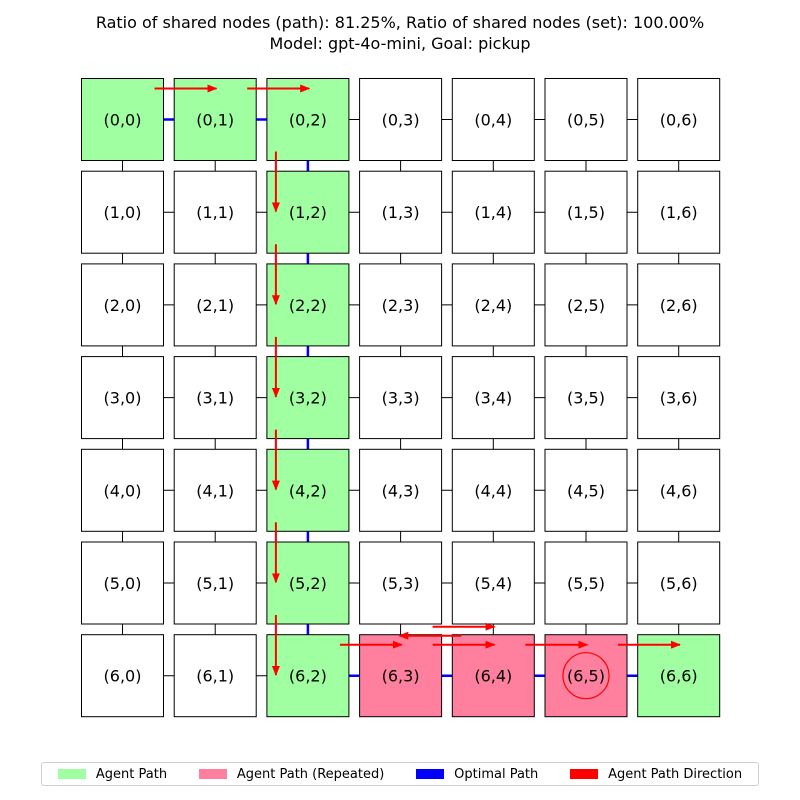 This screenshot has height=800, width=800. I want to click on cell-label-3-6: (3,6), so click(679, 398).